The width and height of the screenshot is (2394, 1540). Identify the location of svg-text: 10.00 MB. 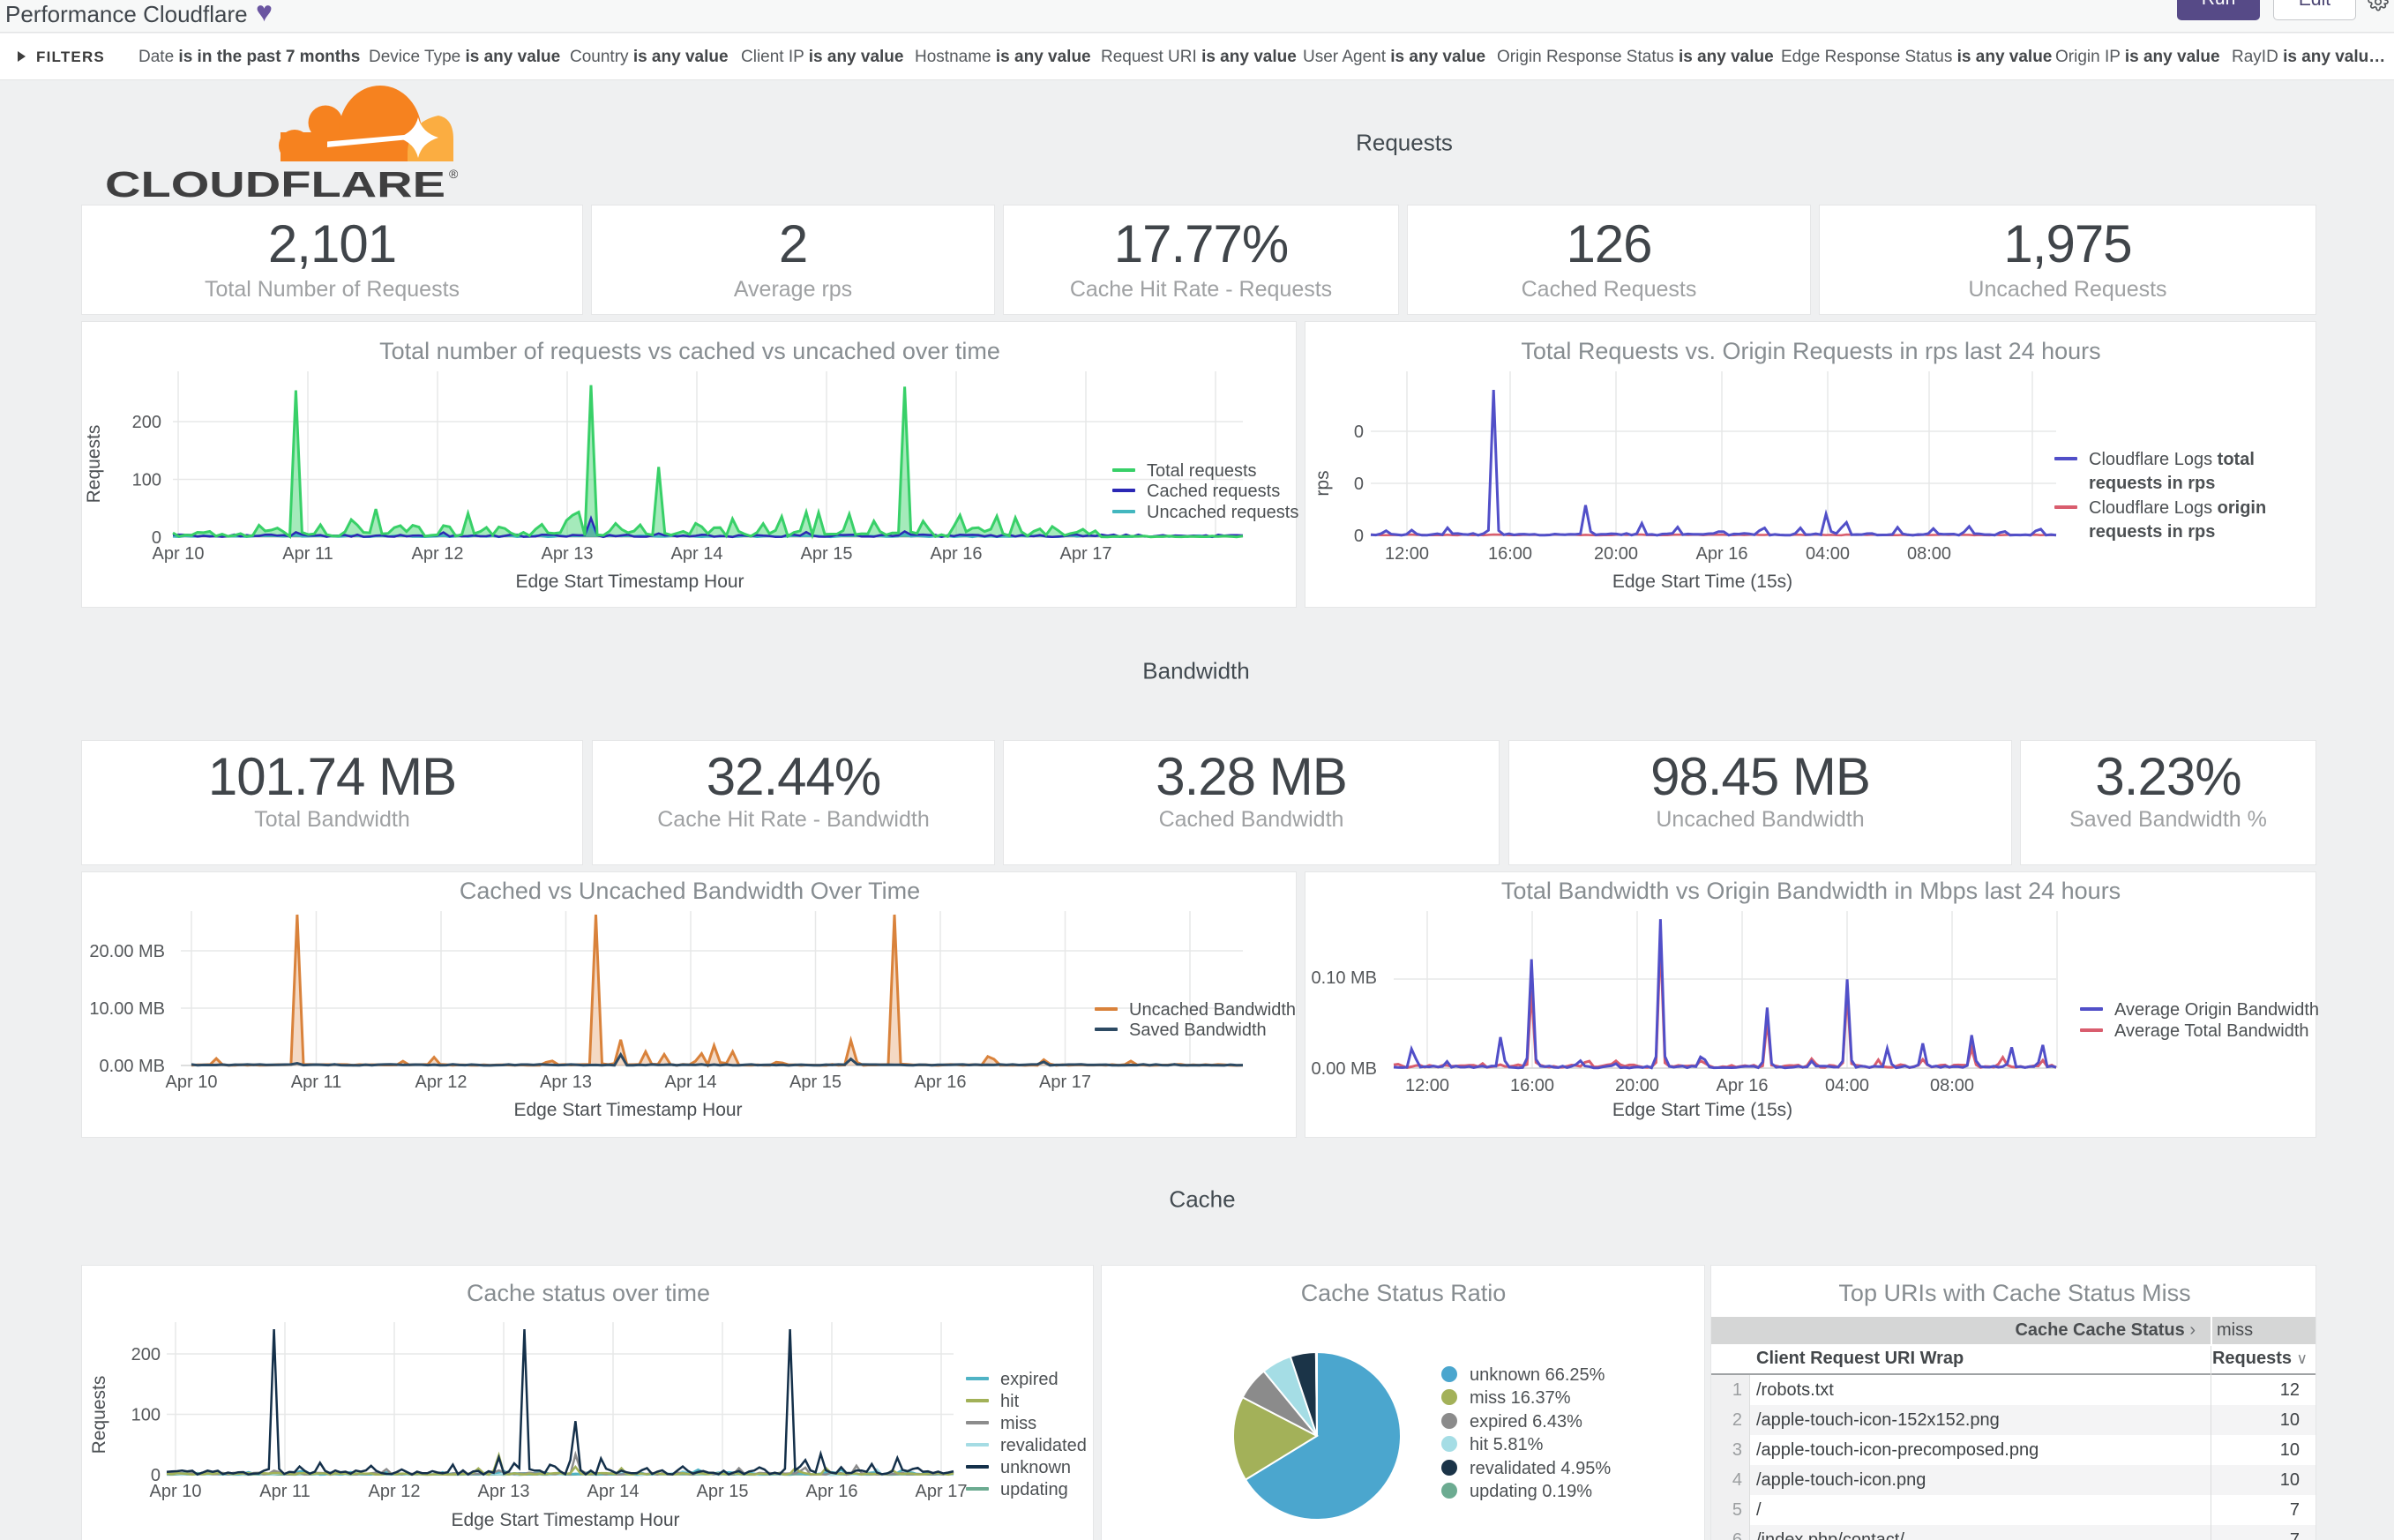
(127, 1009).